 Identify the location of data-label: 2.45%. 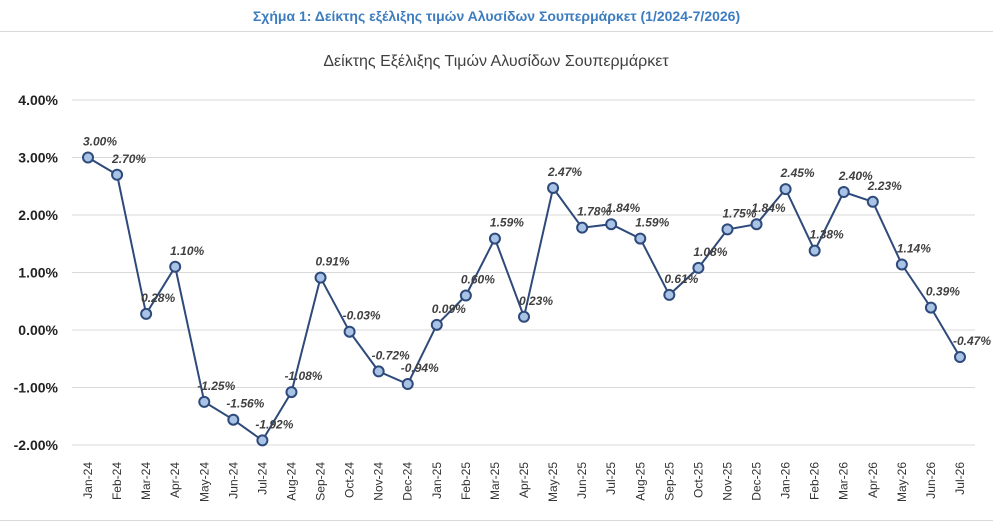
(797, 173).